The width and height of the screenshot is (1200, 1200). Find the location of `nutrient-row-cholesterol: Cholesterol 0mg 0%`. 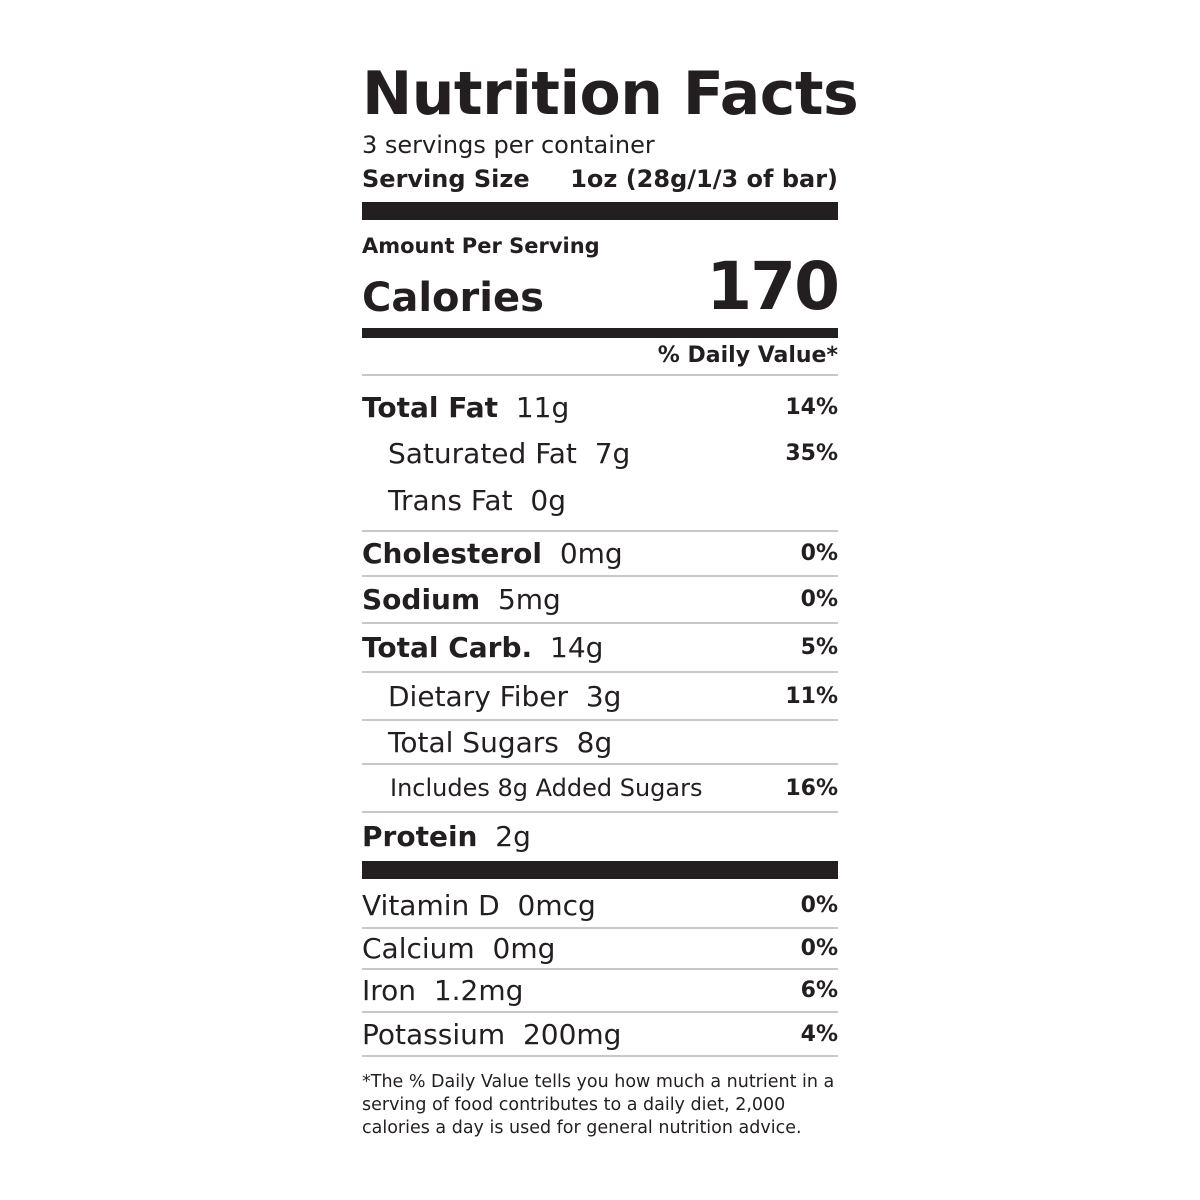

nutrient-row-cholesterol: Cholesterol 0mg 0% is located at coordinates (600, 552).